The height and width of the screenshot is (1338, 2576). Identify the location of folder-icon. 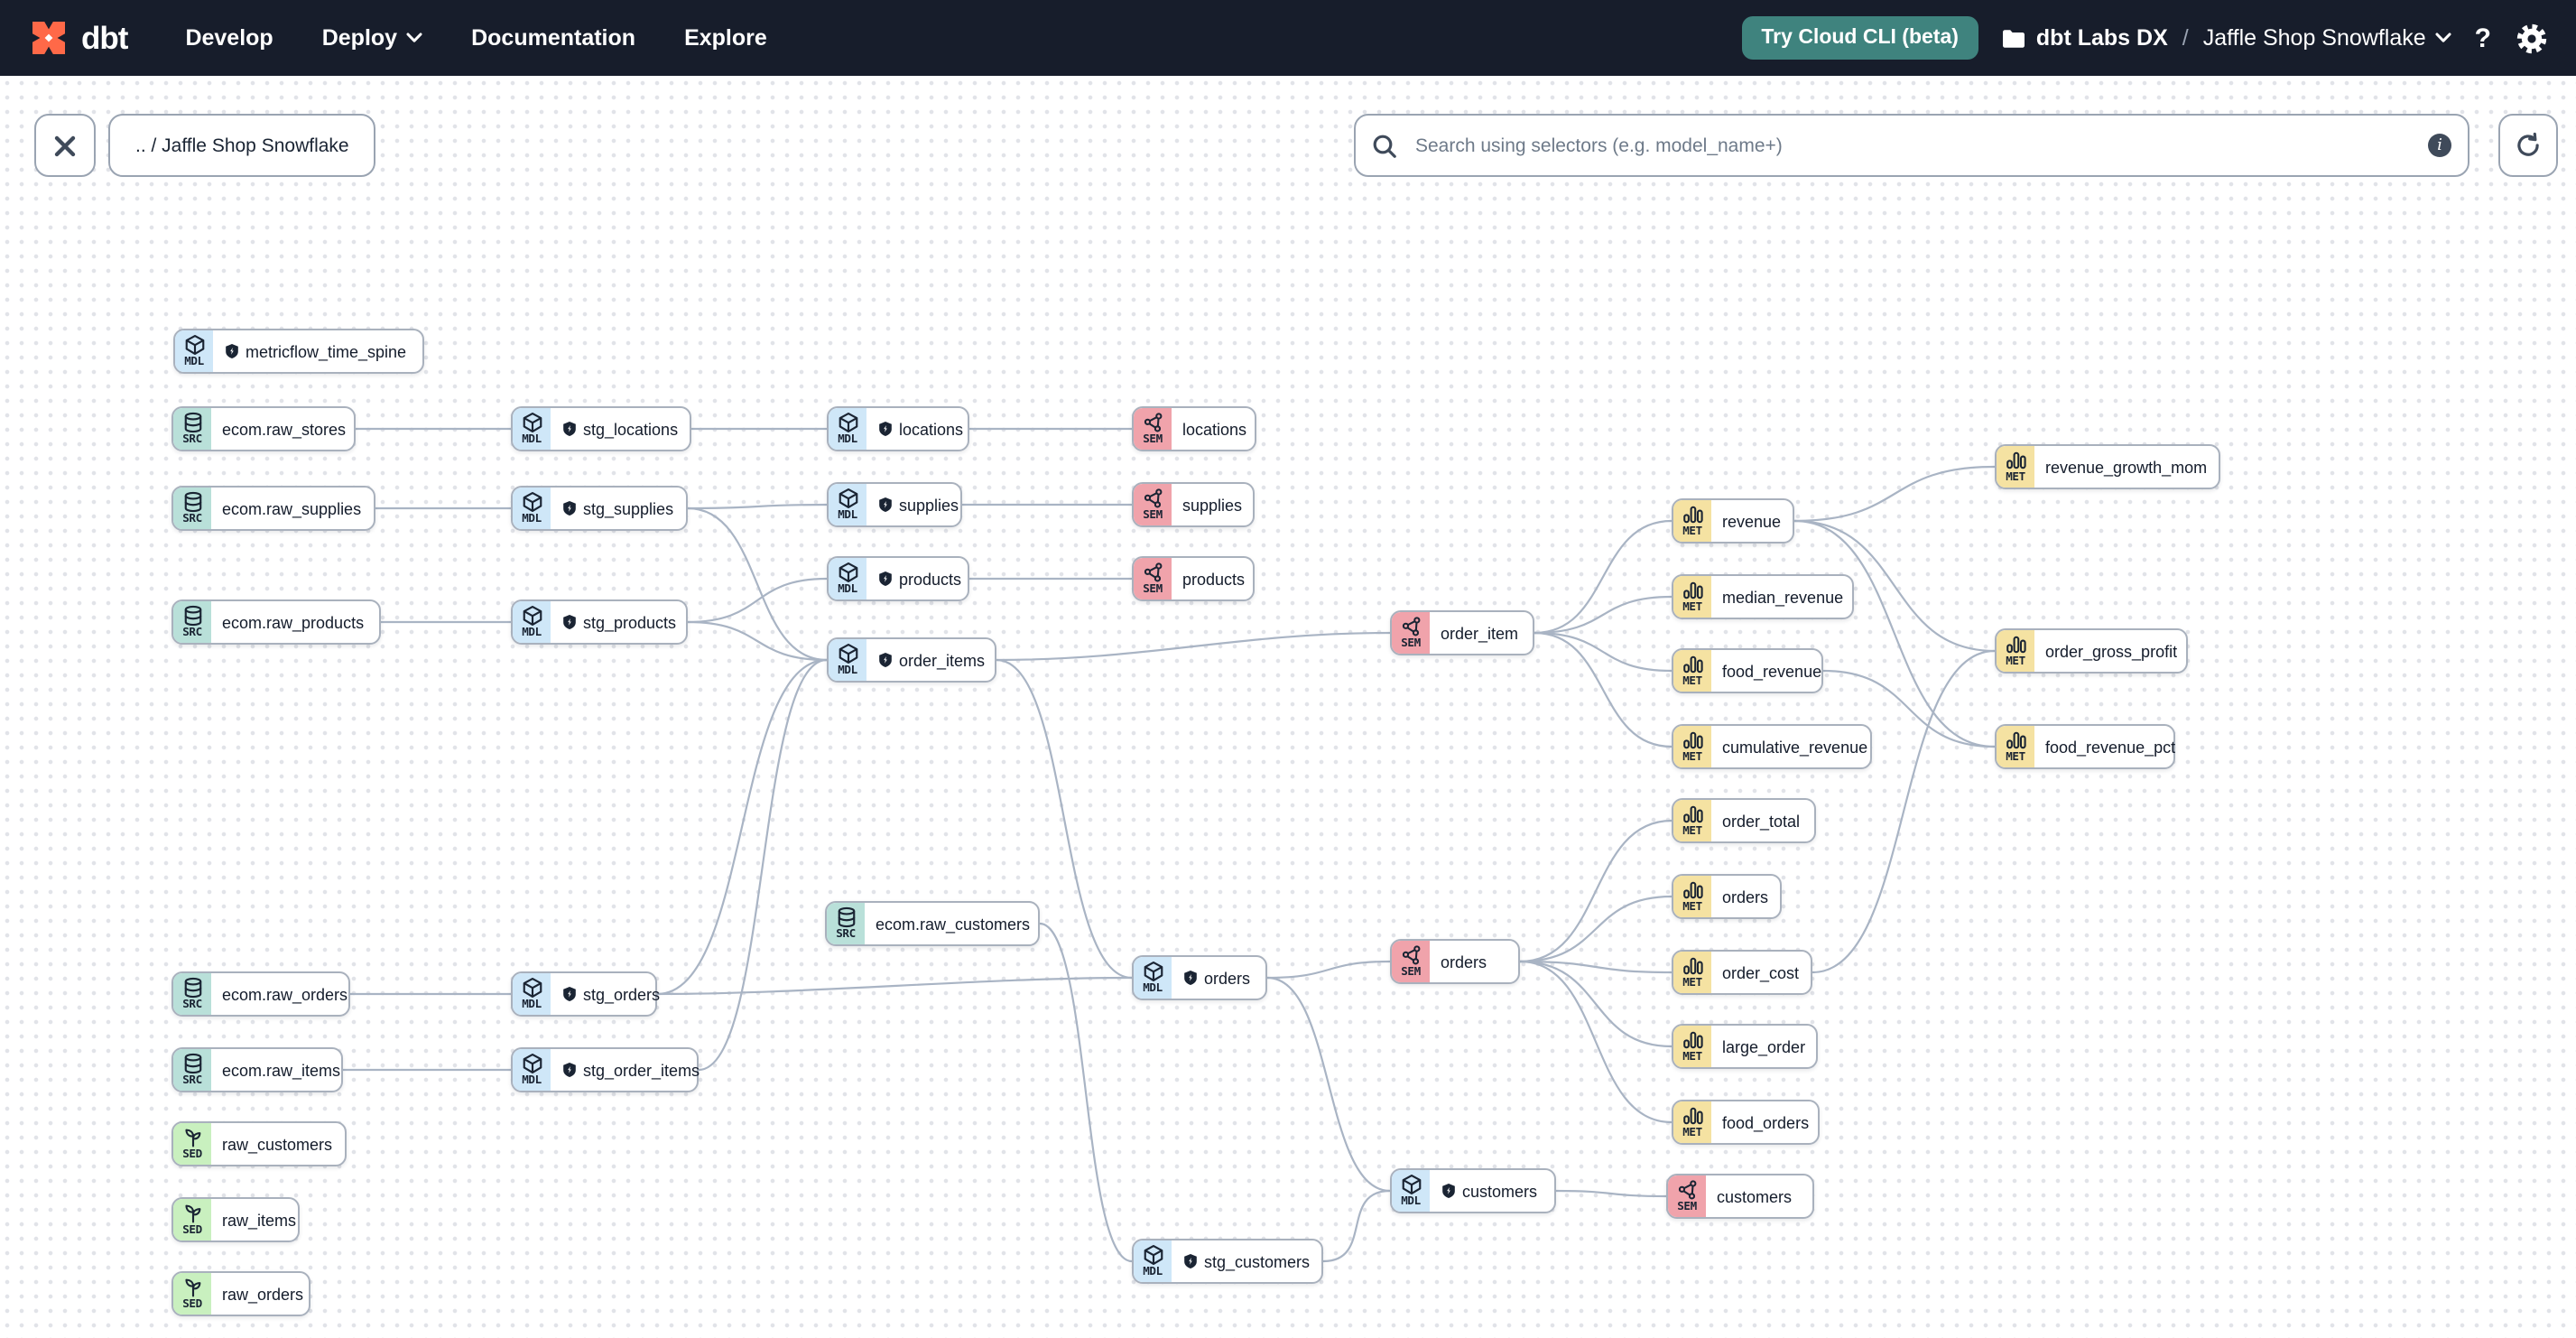
(2014, 38).